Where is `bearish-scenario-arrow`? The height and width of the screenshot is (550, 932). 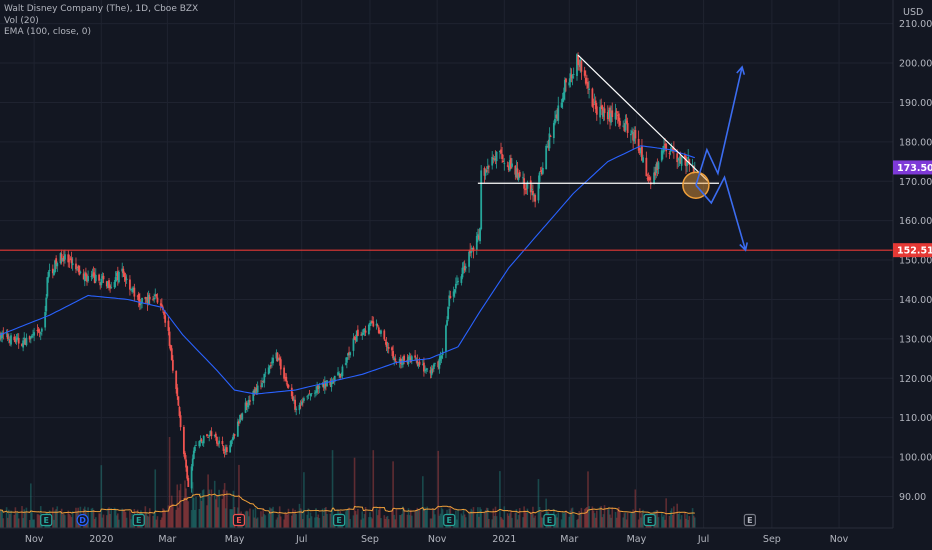 bearish-scenario-arrow is located at coordinates (721, 213).